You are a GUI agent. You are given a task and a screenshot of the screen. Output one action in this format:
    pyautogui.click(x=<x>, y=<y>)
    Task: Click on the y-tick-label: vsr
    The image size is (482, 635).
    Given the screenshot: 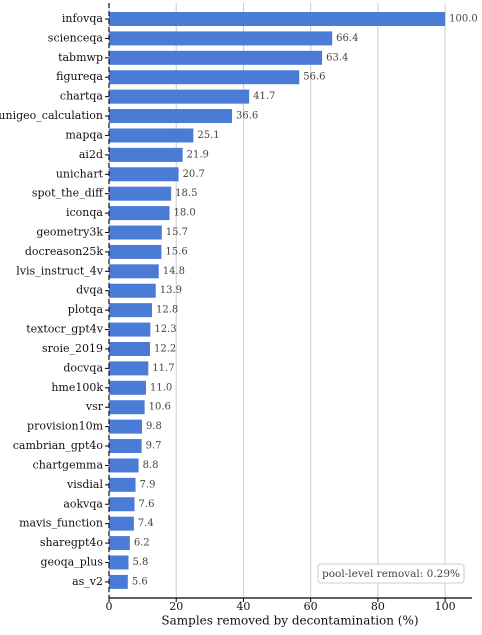 What is the action you would take?
    pyautogui.click(x=94, y=406)
    